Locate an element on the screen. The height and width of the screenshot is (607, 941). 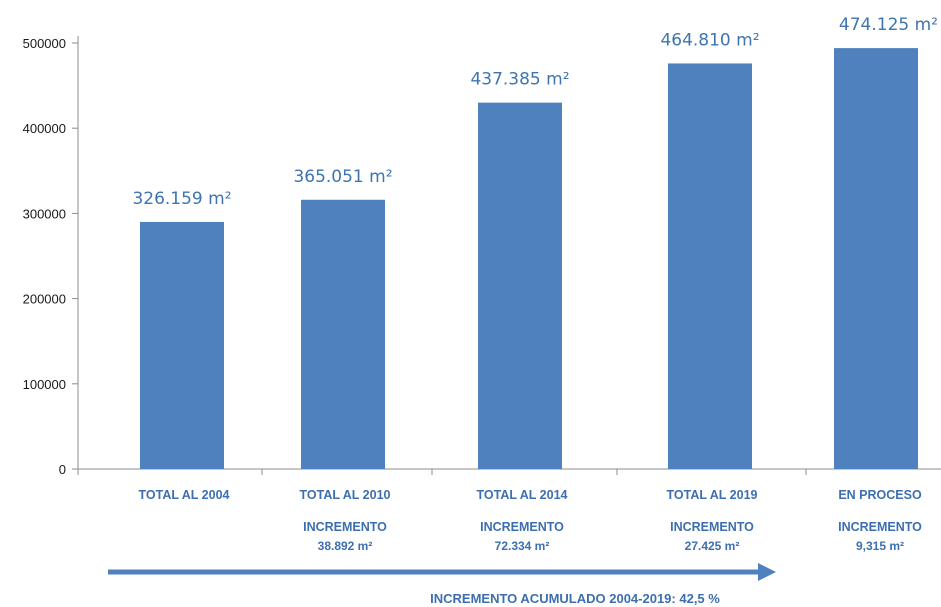
y-tick-label: 100000 is located at coordinates (44, 384).